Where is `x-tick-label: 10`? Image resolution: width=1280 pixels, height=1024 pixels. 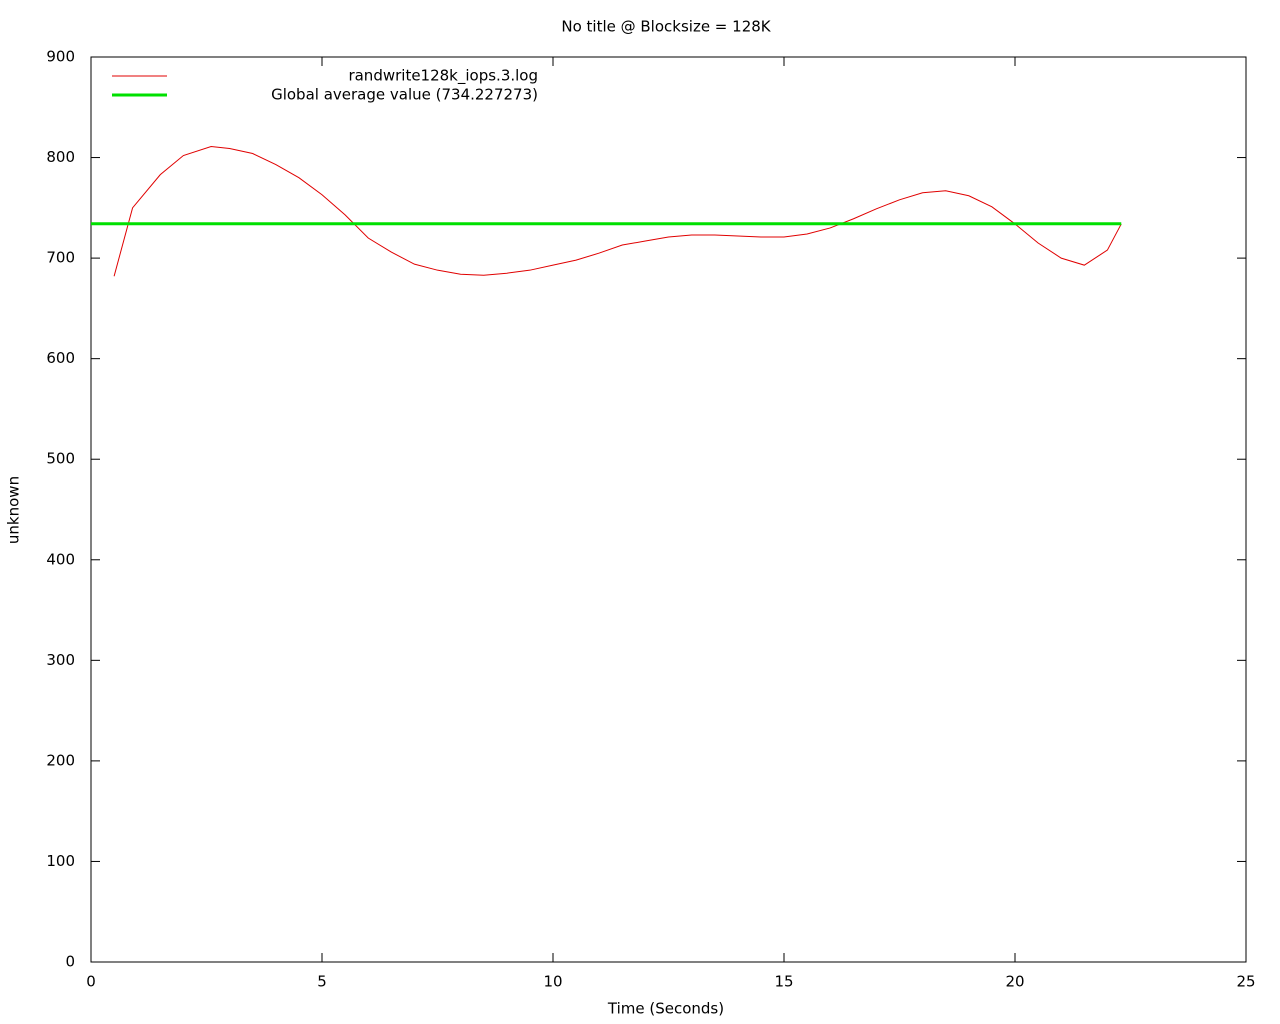
x-tick-label: 10 is located at coordinates (552, 982).